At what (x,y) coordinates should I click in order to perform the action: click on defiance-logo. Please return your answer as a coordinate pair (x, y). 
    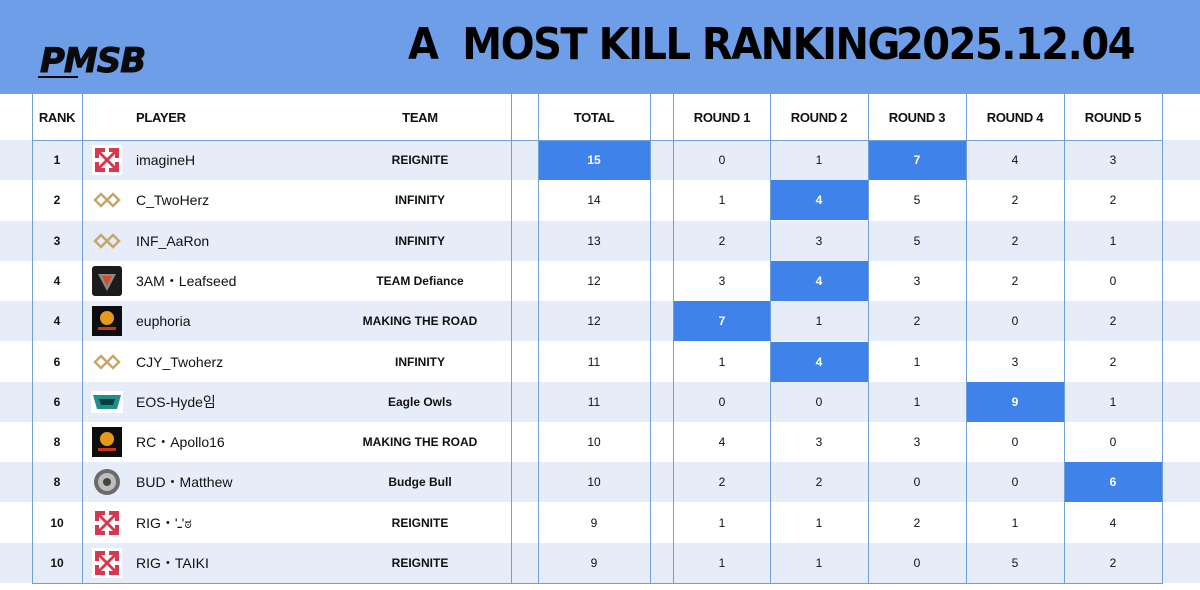
    Looking at the image, I should click on (107, 280).